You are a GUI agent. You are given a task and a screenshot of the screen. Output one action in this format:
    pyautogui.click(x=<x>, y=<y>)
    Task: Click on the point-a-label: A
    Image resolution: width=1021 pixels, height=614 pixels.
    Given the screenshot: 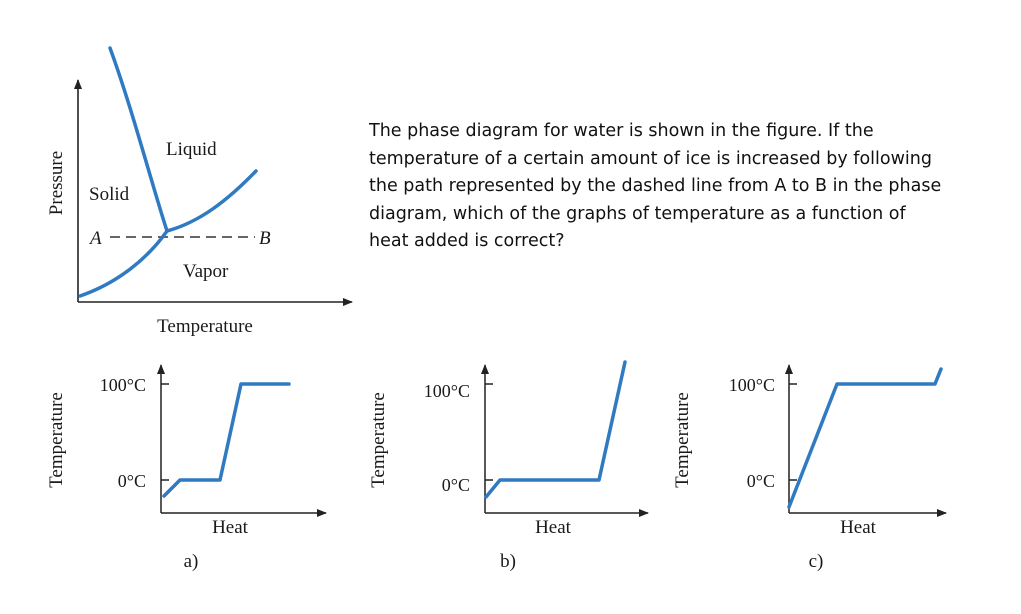 What is the action you would take?
    pyautogui.click(x=95, y=238)
    